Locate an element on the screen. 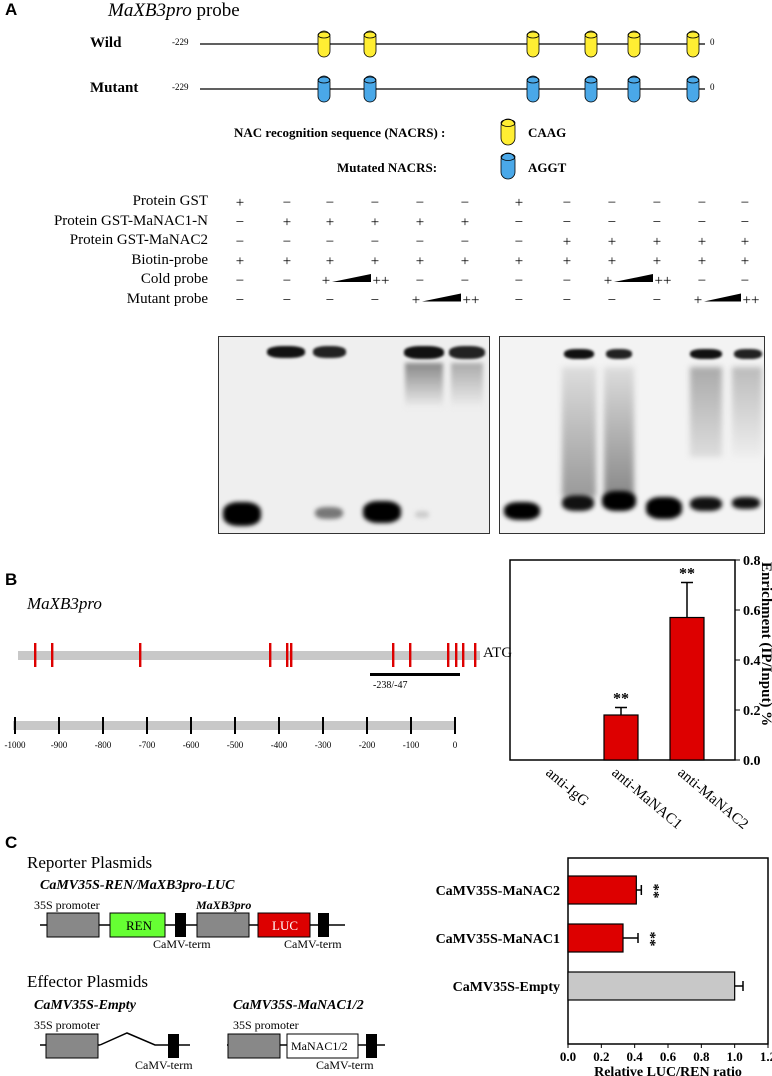 The width and height of the screenshot is (772, 1076). category-label: CaMV35S-MaNAC2 is located at coordinates (498, 891).